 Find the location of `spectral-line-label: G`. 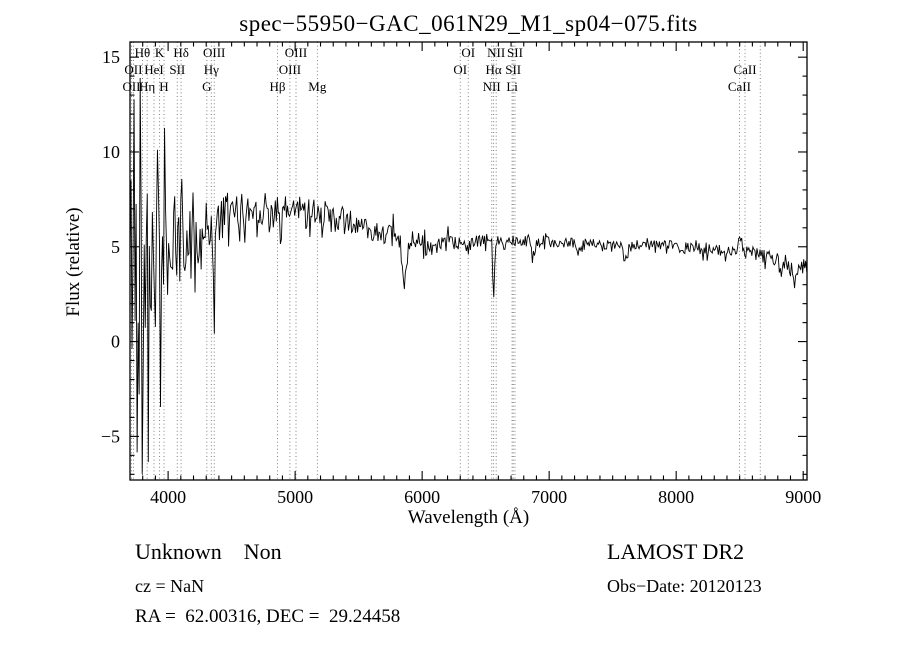

spectral-line-label: G is located at coordinates (206, 86).